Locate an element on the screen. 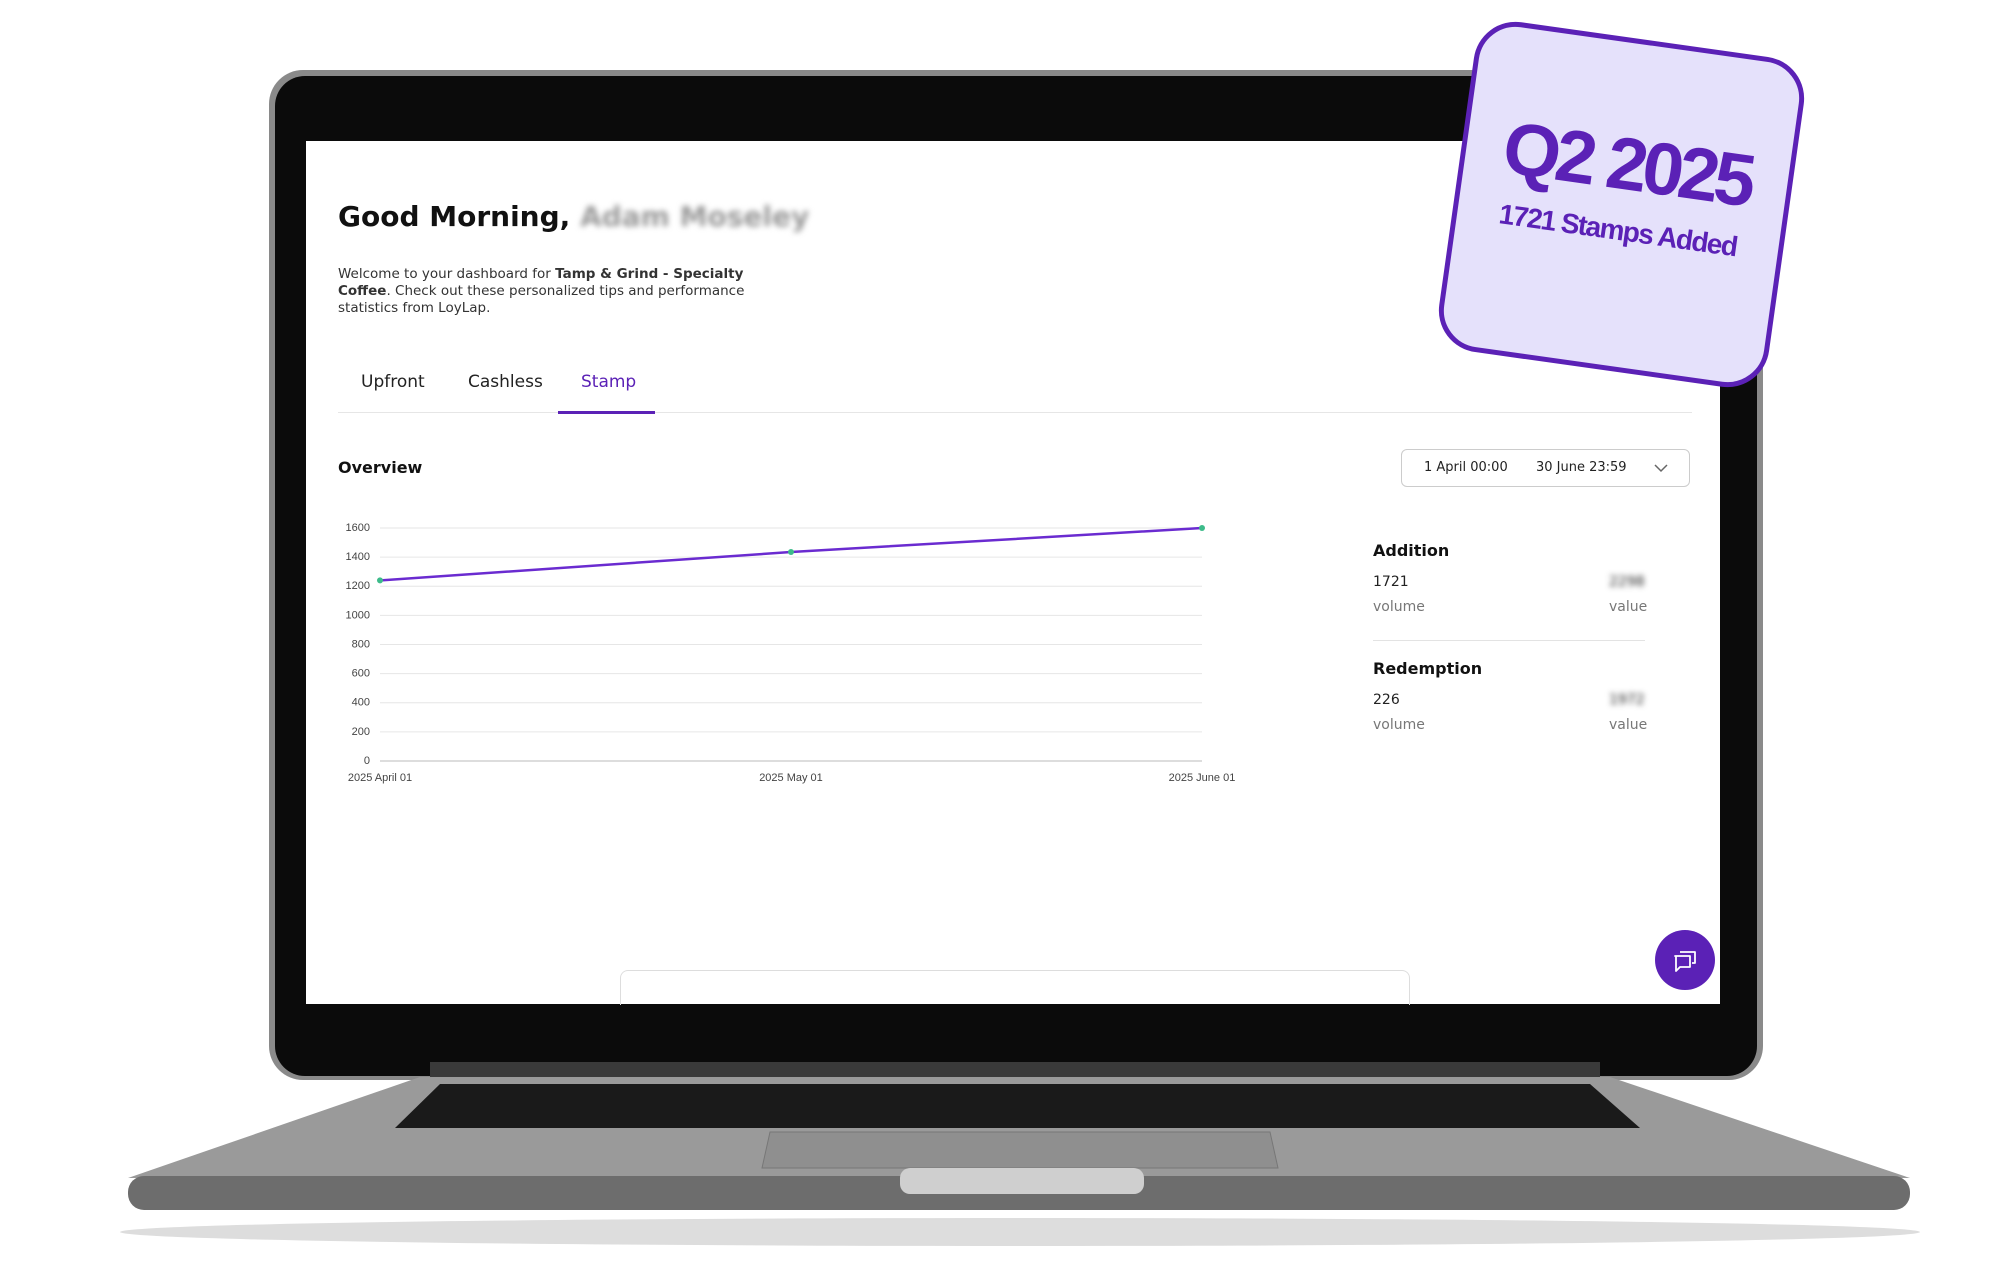 The height and width of the screenshot is (1270, 2000). date-picker: 1 April 00:00 30 June 23:59 is located at coordinates (1545, 468).